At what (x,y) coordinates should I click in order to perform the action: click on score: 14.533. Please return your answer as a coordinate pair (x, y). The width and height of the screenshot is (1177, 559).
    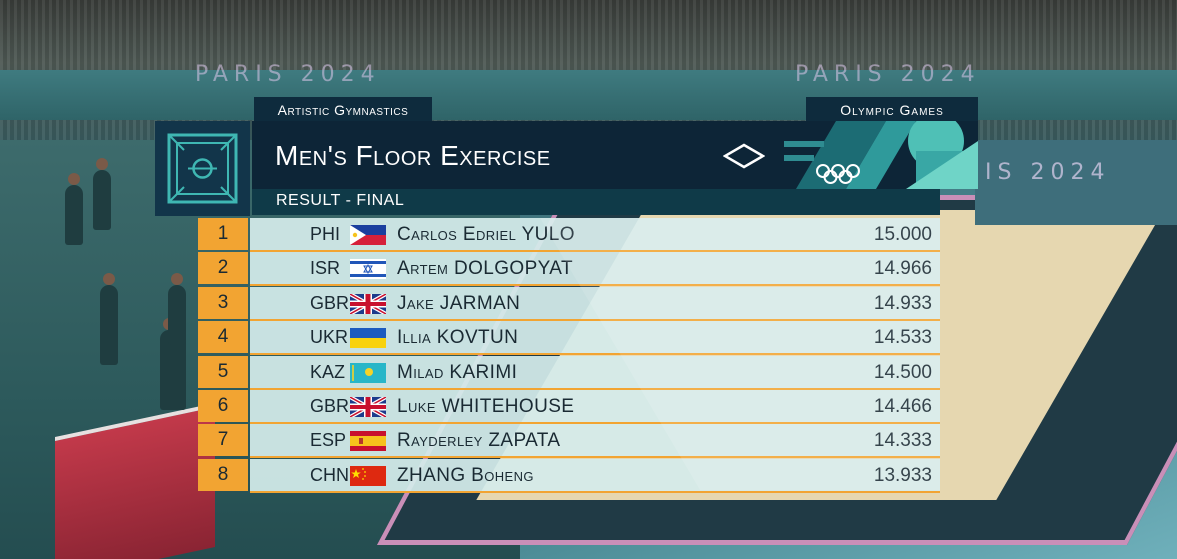
    Looking at the image, I should click on (902, 338).